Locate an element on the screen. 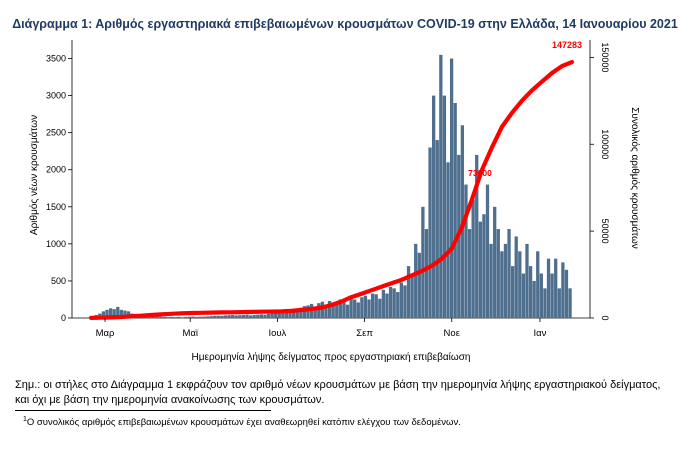 This screenshot has width=690, height=449. y-axis-right-label: Συνολικός αριθμός κρουσμάτων is located at coordinates (635, 178).